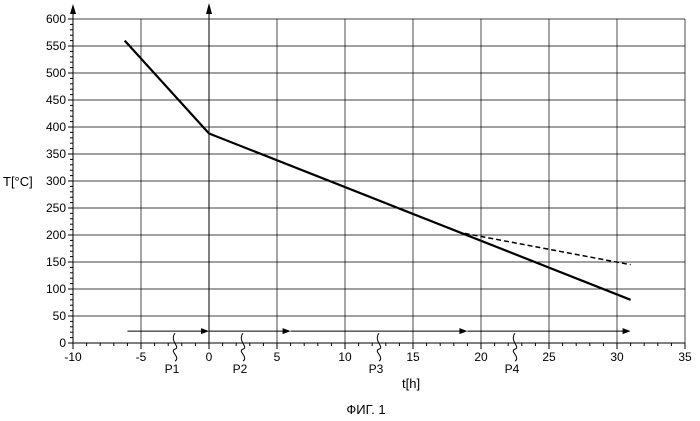 The width and height of the screenshot is (700, 421). I want to click on y-tick-label: 250, so click(56, 208).